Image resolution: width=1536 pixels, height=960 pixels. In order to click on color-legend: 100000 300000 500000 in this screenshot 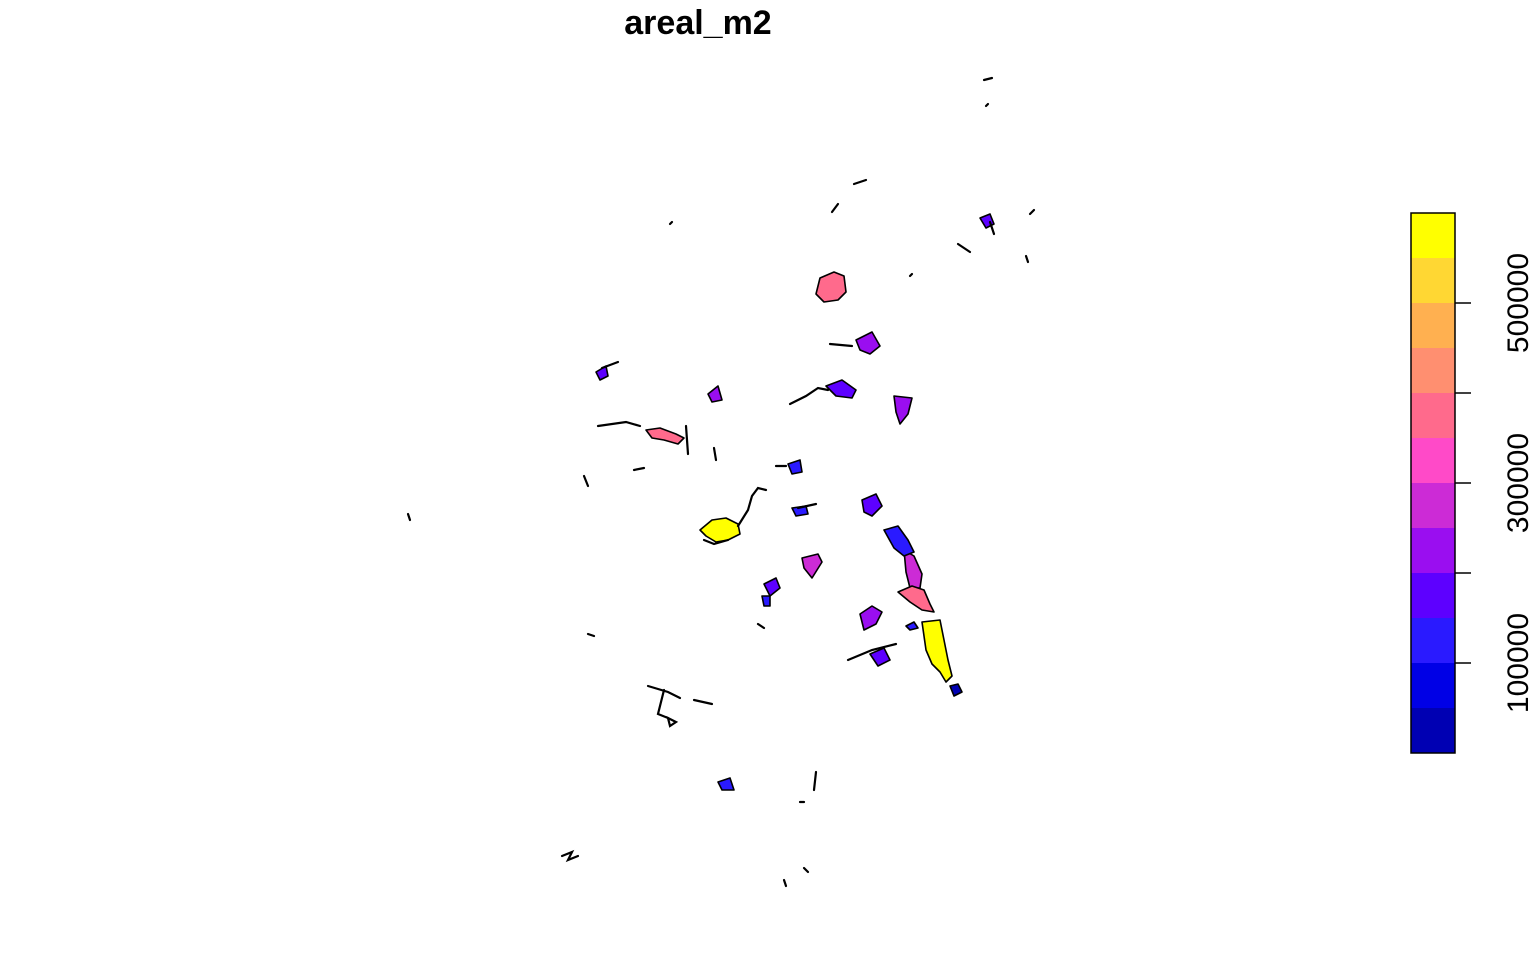, I will do `click(1472, 483)`.